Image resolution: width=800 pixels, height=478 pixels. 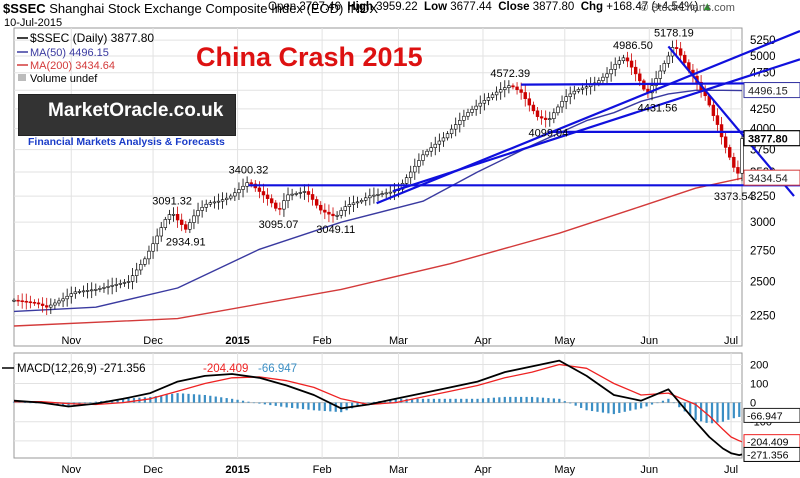 What do you see at coordinates (759, 365) in the screenshot?
I see `macd-y-tick-label: 200` at bounding box center [759, 365].